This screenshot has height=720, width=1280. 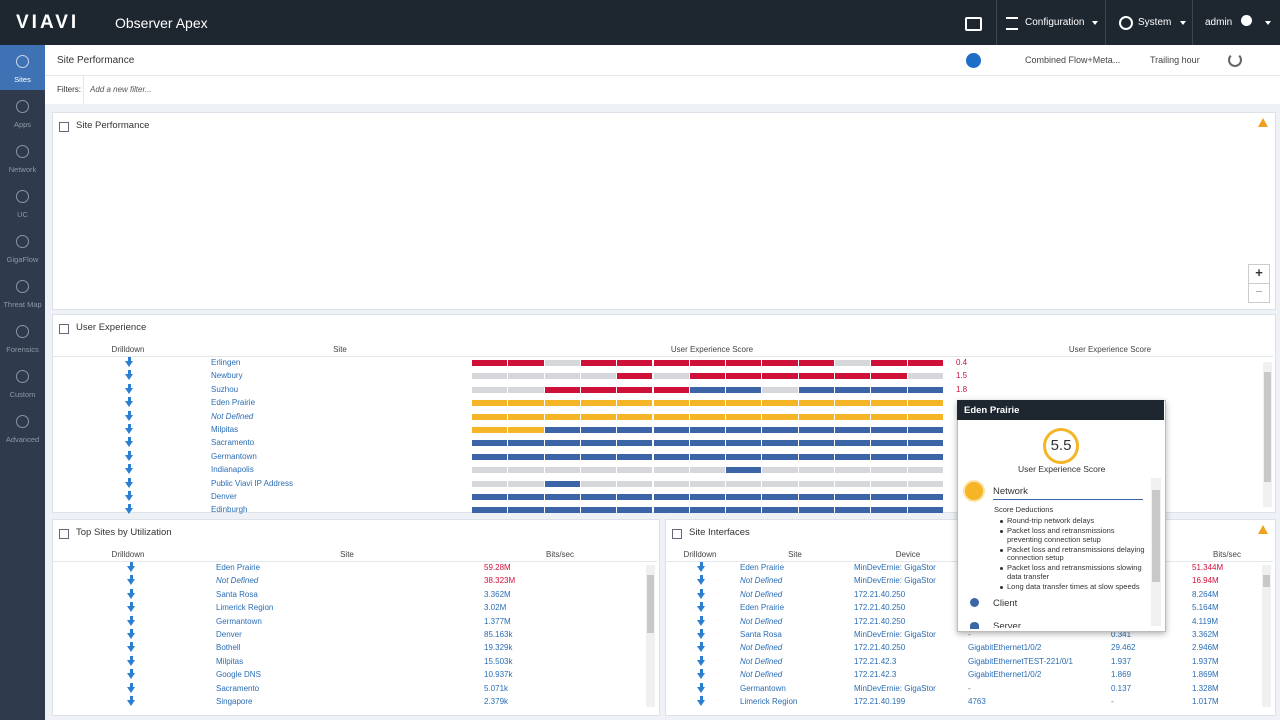 I want to click on nav-label: Network, so click(x=22, y=169).